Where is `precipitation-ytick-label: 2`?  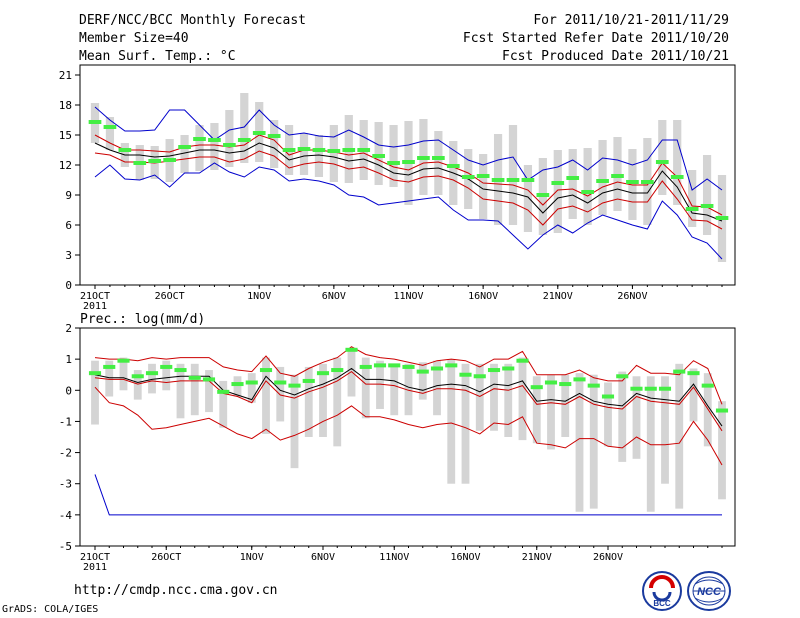 precipitation-ytick-label: 2 is located at coordinates (68, 328).